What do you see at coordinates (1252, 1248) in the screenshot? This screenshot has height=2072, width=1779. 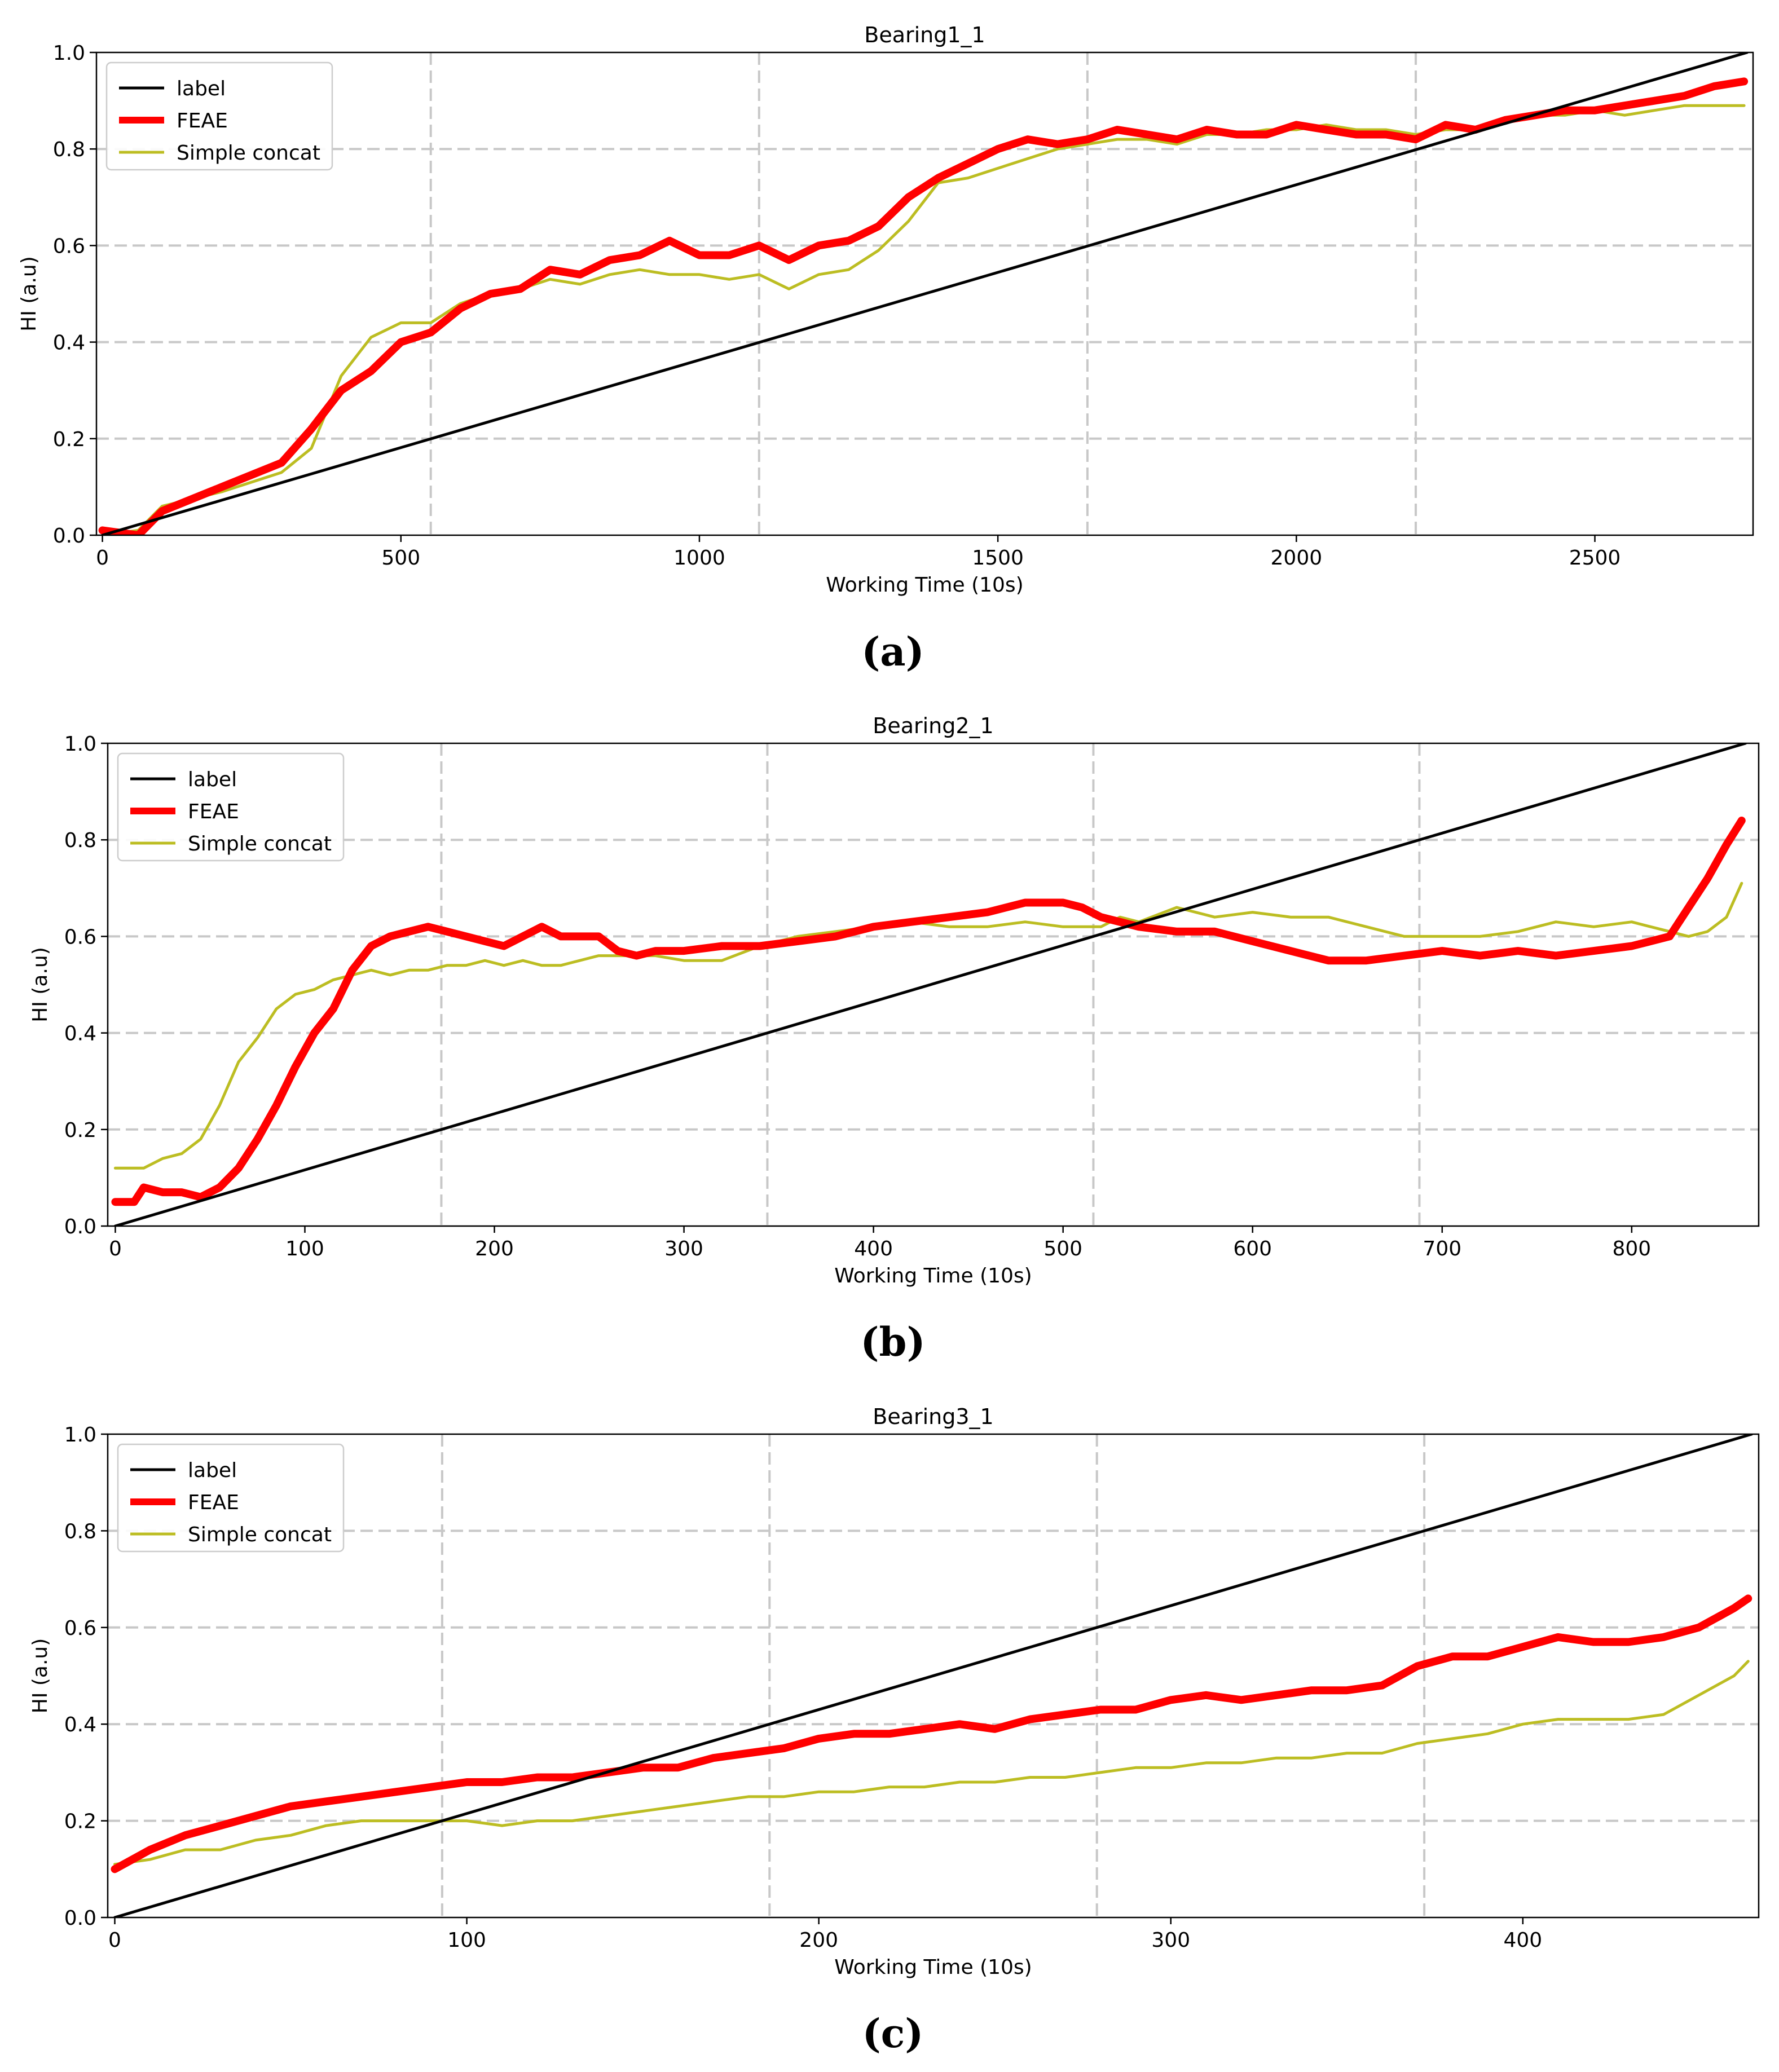 I see `x-tick-label: 600` at bounding box center [1252, 1248].